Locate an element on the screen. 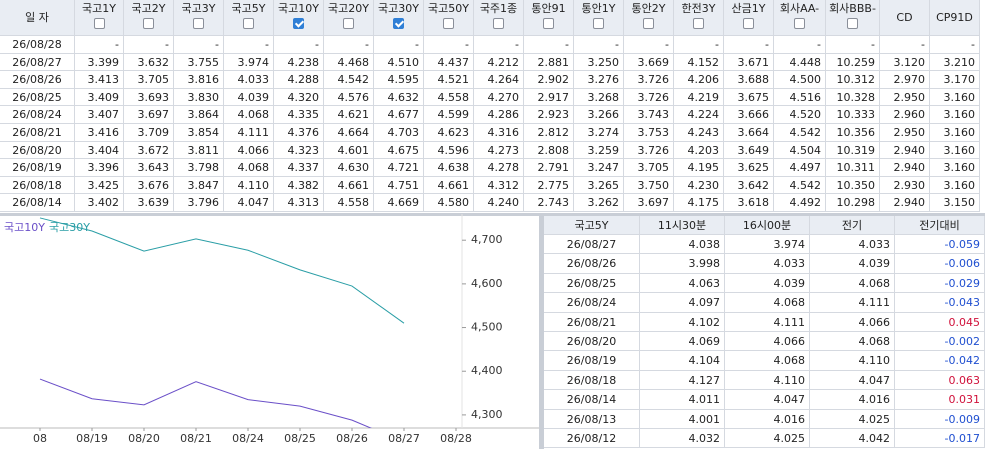 The image size is (985, 449). column-header: 회사BBB- is located at coordinates (853, 18).